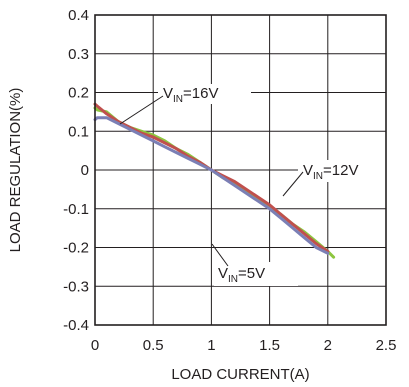 The height and width of the screenshot is (387, 409). I want to click on series-annotation: VIN=5V, so click(241, 275).